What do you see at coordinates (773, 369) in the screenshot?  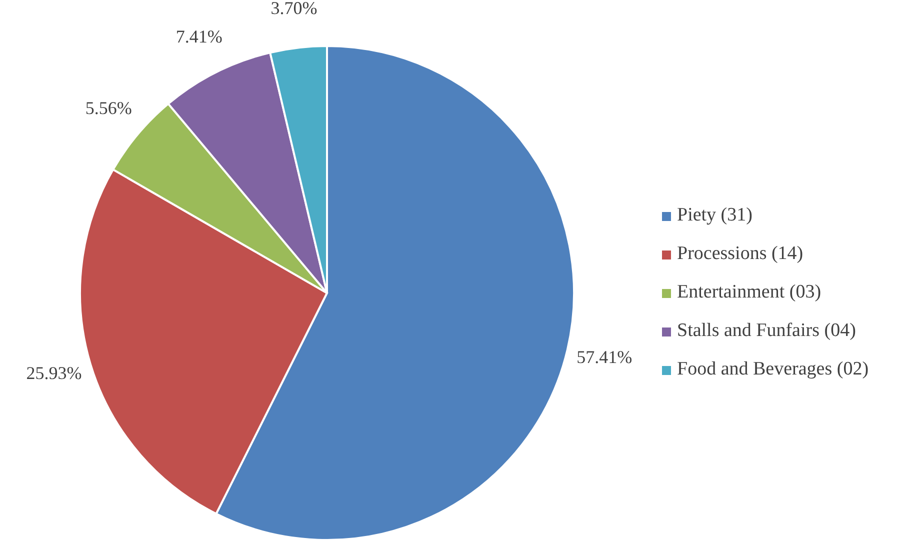 I see `legend-label: Food and Beverages (02)` at bounding box center [773, 369].